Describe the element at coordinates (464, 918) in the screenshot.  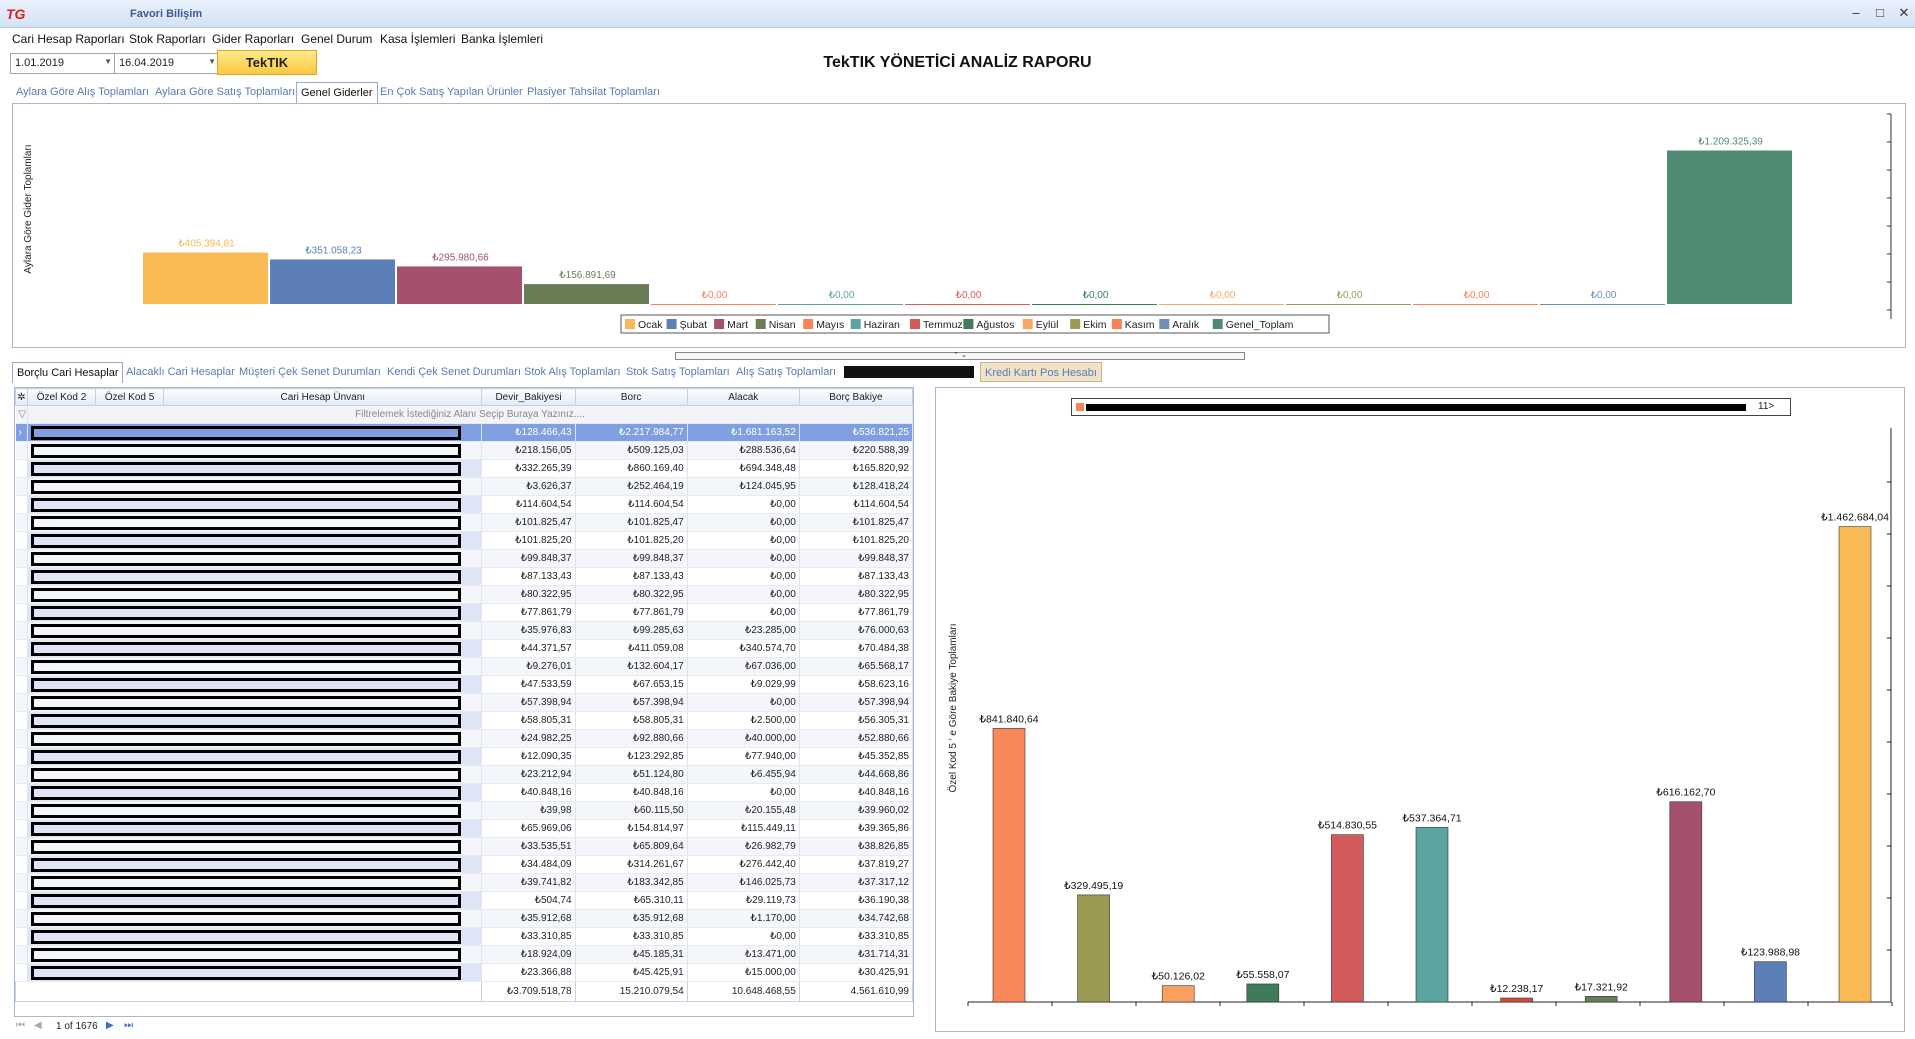
I see `table-row: ₺35.912,68 ₺35.912,68 ₺1.170,00 ₺34.742,68` at that location.